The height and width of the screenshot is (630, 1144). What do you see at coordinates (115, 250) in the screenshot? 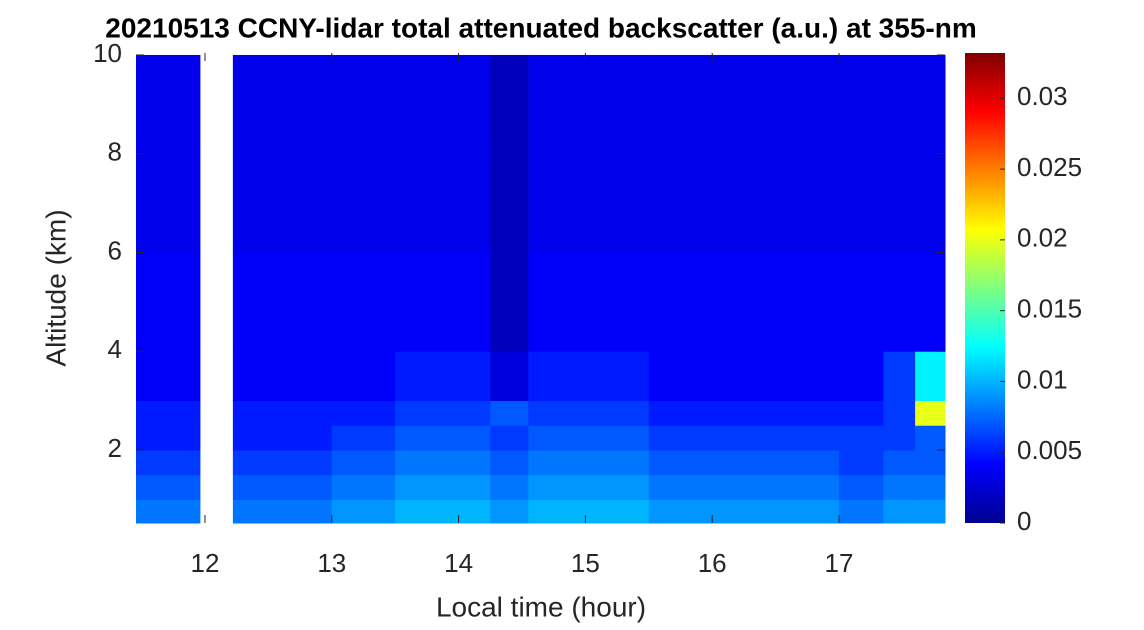
I see `y-tick-label: 6` at bounding box center [115, 250].